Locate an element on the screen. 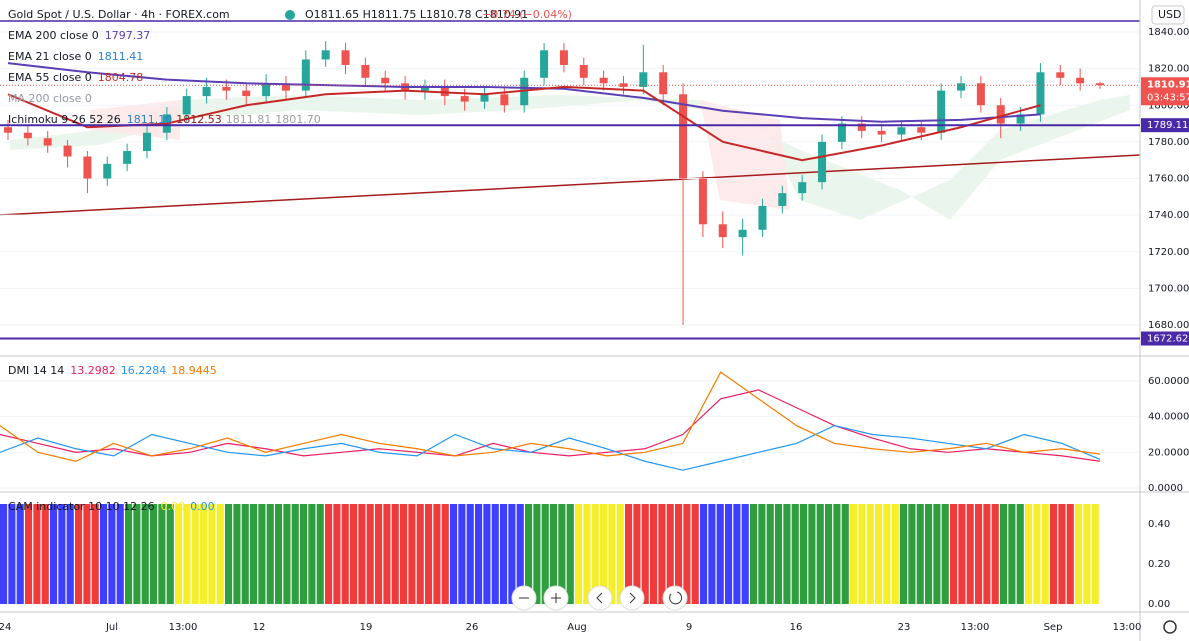  ema-line is located at coordinates (524, 123).